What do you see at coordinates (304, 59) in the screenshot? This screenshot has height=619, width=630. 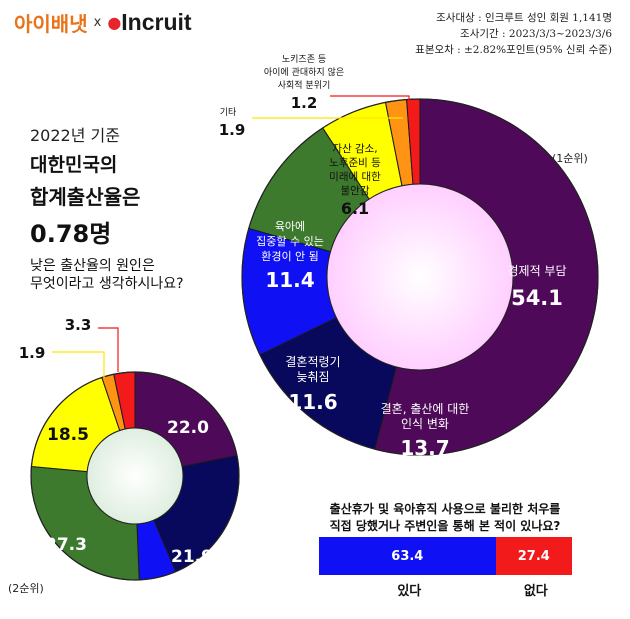 I see `donut1-label-6a: 노키즈존 등` at bounding box center [304, 59].